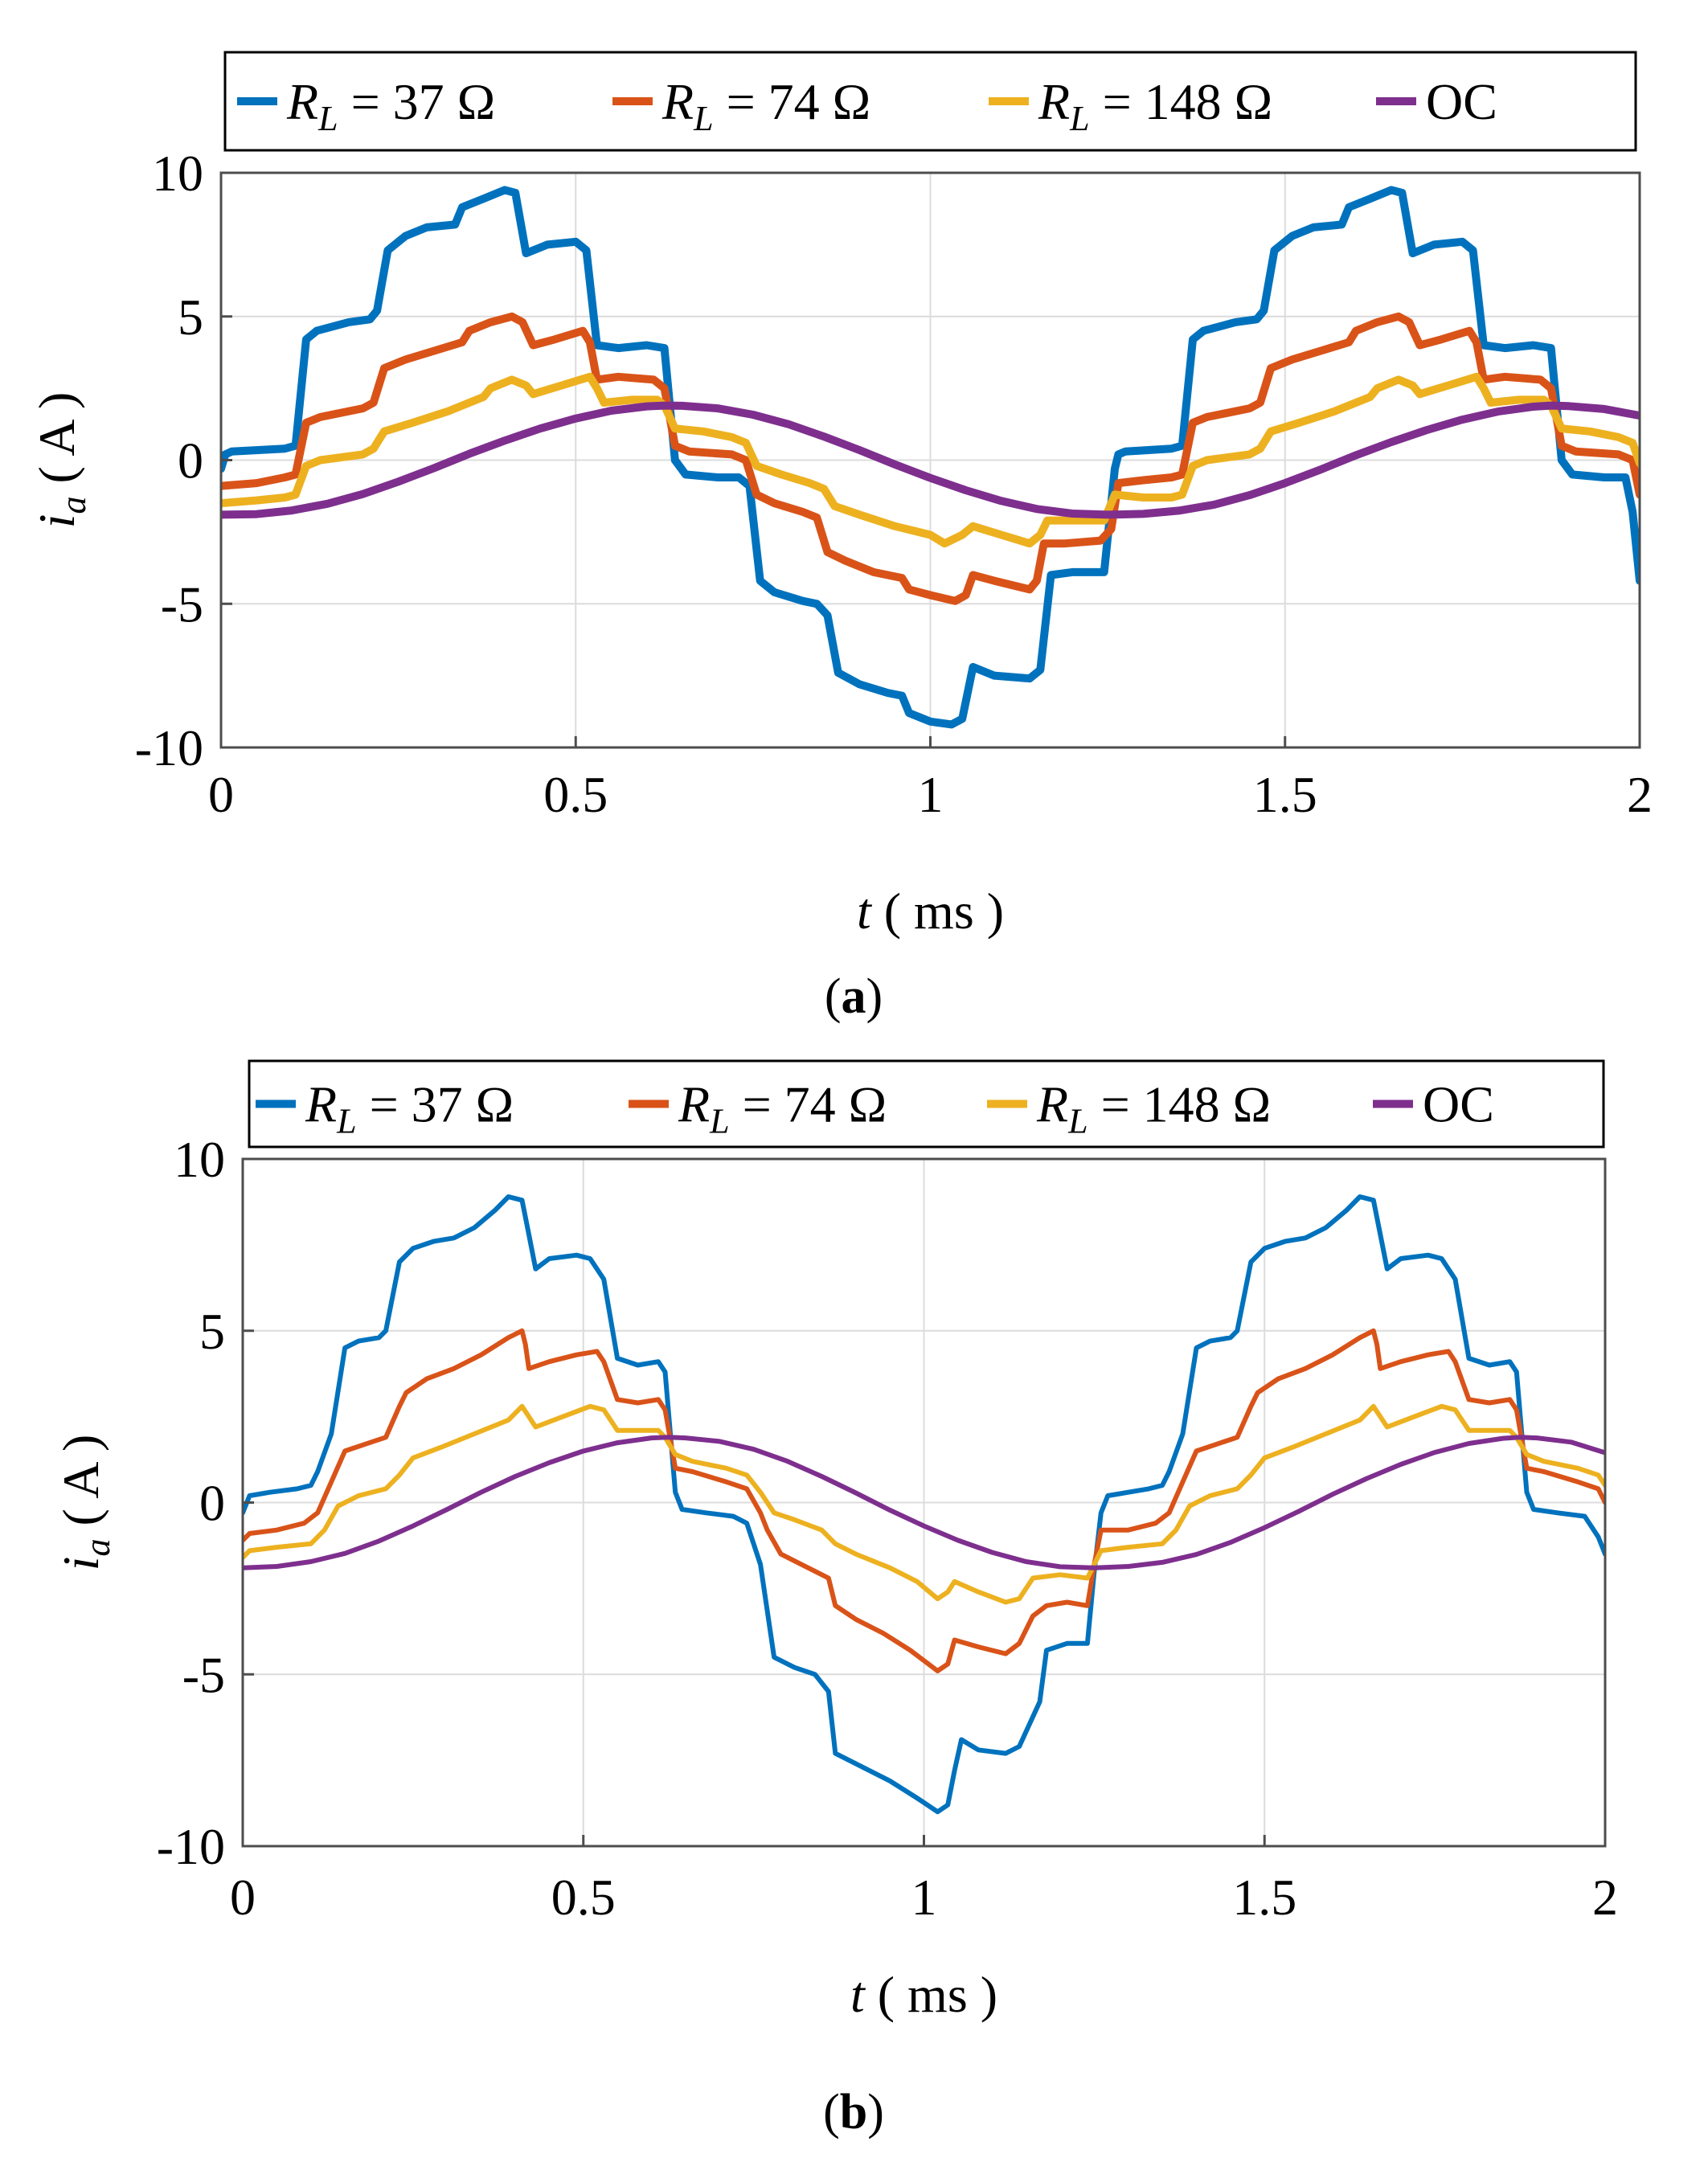 The height and width of the screenshot is (2162, 1708). Describe the element at coordinates (854, 2112) in the screenshot. I see `panel-caption: (b)` at that location.